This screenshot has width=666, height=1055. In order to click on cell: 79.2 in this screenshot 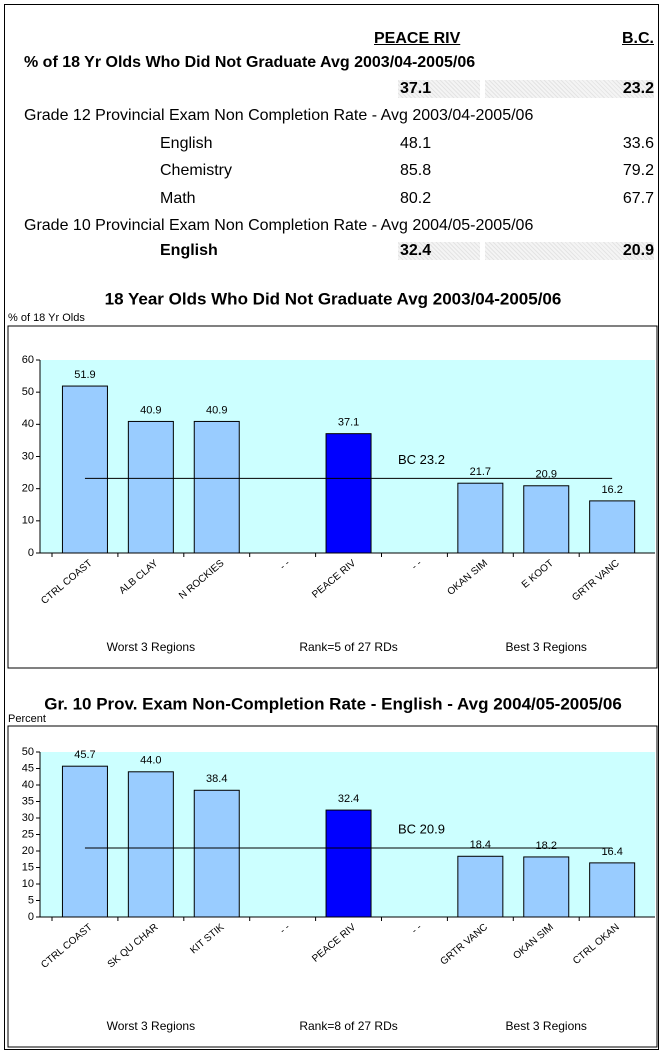, I will do `click(638, 170)`.